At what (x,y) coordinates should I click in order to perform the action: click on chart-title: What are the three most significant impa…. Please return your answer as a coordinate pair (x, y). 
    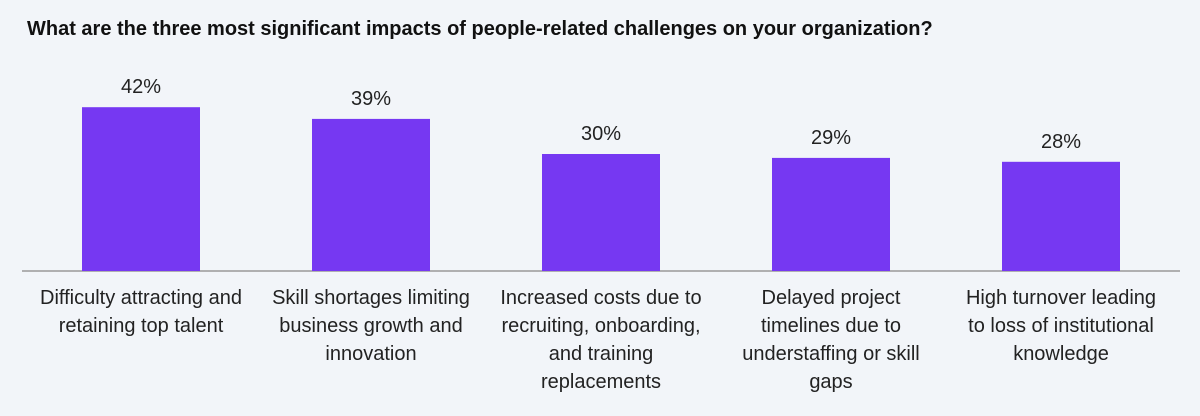
    Looking at the image, I should click on (480, 29).